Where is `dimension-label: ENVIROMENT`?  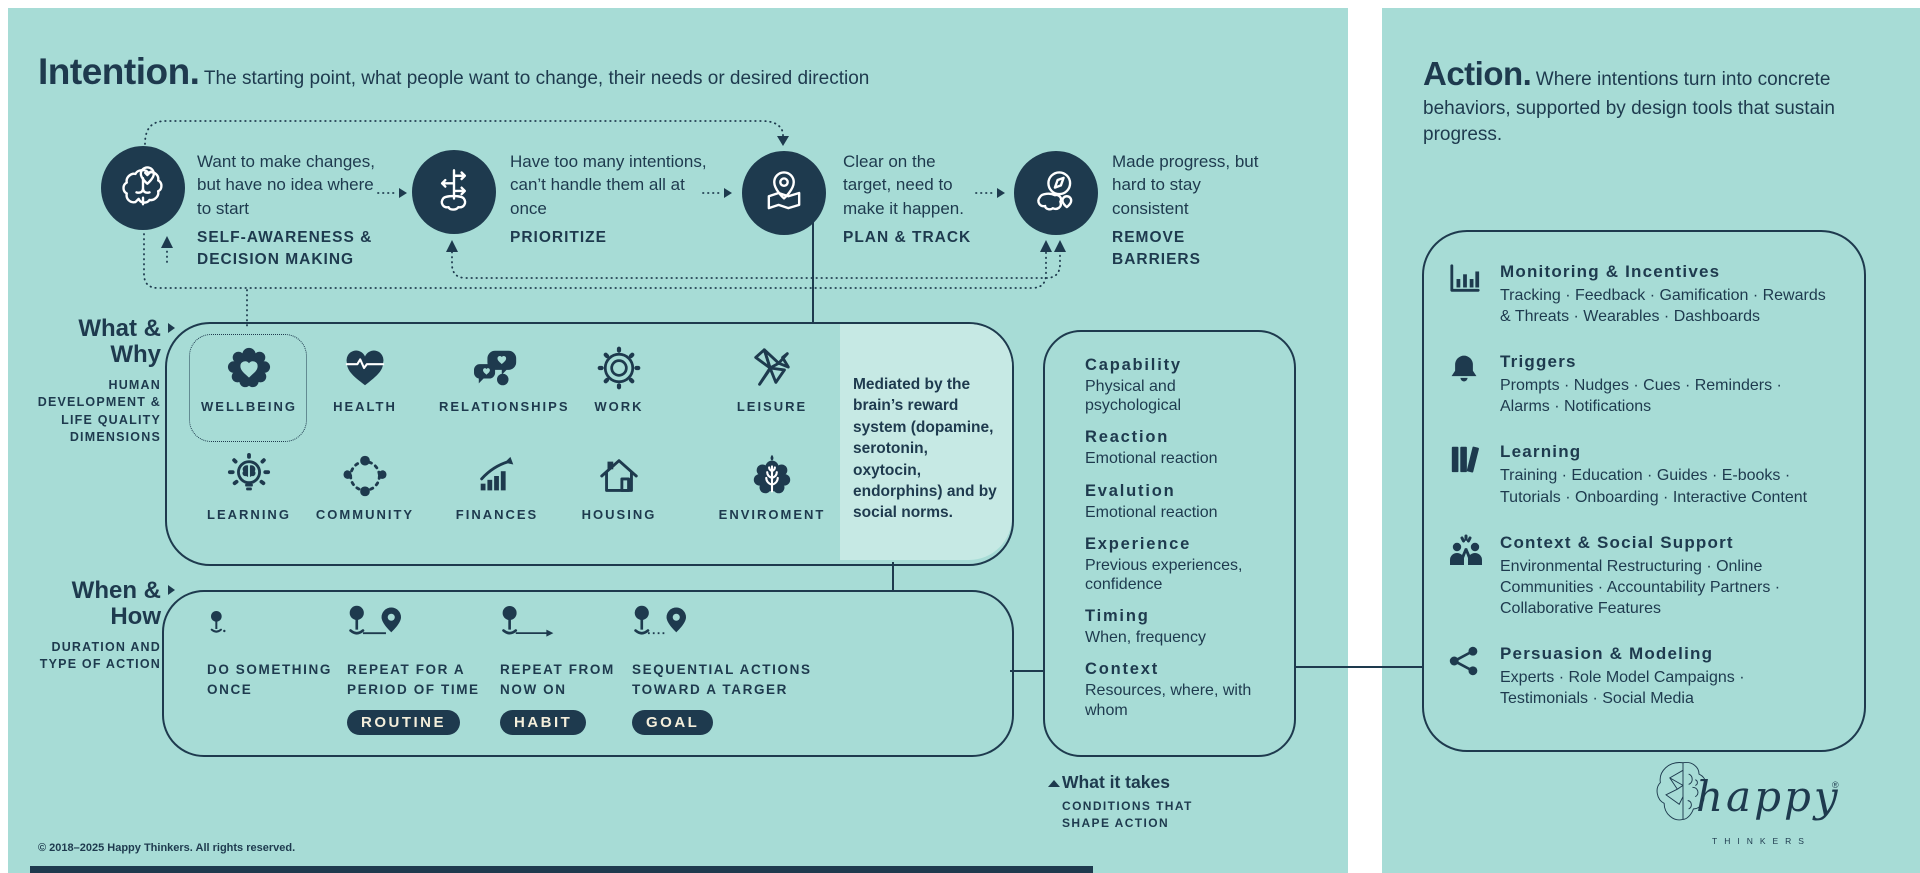
dimension-label: ENVIROMENT is located at coordinates (772, 514).